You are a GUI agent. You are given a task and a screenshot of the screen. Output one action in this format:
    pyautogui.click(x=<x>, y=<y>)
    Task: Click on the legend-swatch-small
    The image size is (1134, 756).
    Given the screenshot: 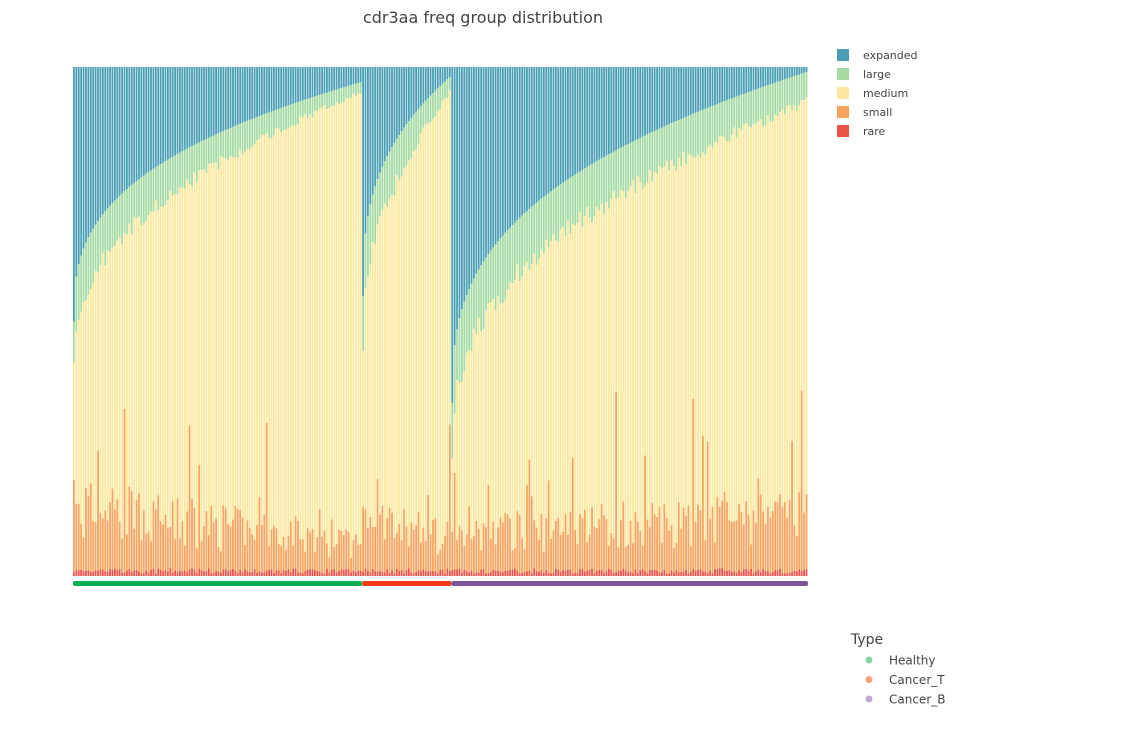 What is the action you would take?
    pyautogui.click(x=843, y=112)
    